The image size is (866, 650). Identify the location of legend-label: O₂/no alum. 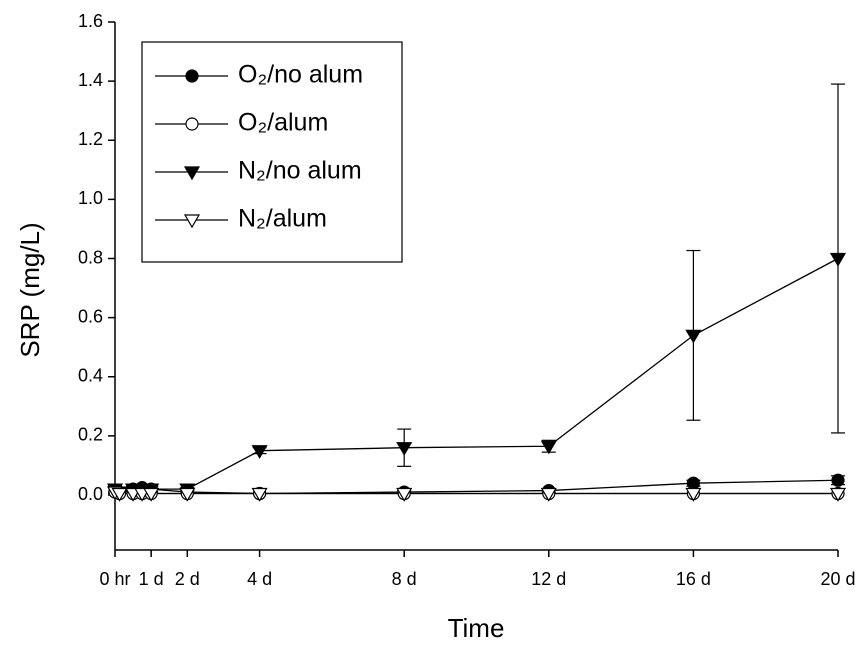
(300, 75).